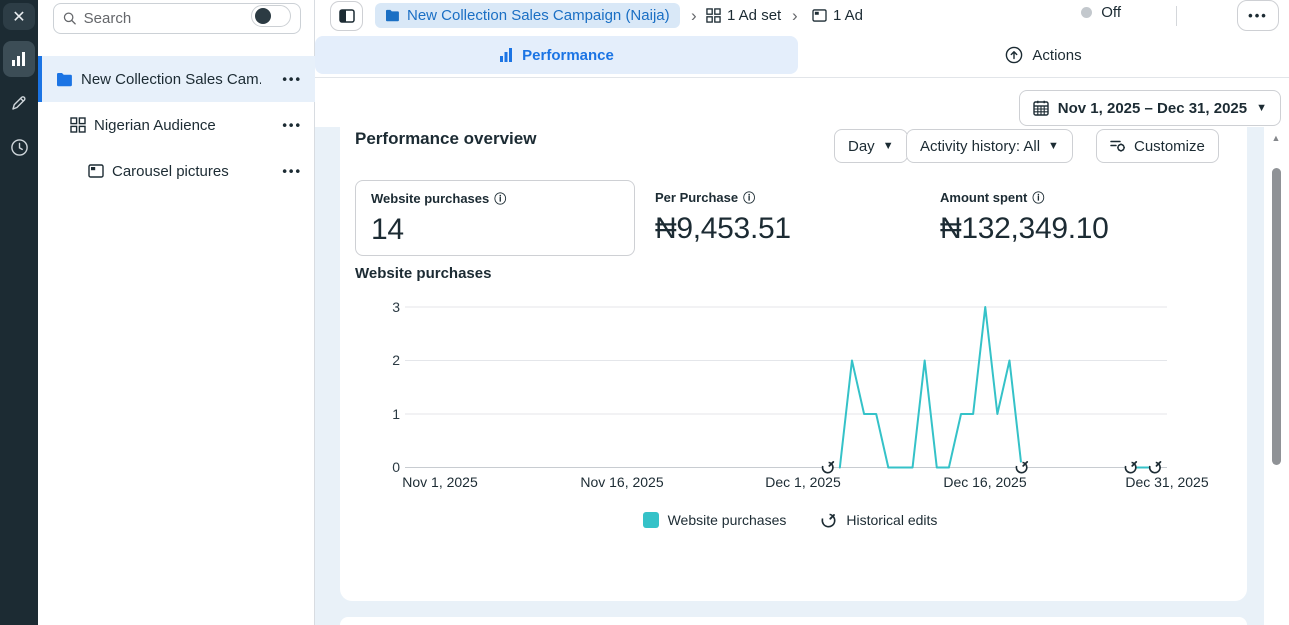 This screenshot has width=1289, height=625. Describe the element at coordinates (440, 482) in the screenshot. I see `x-axis-tick: Nov 1, 2025` at that location.